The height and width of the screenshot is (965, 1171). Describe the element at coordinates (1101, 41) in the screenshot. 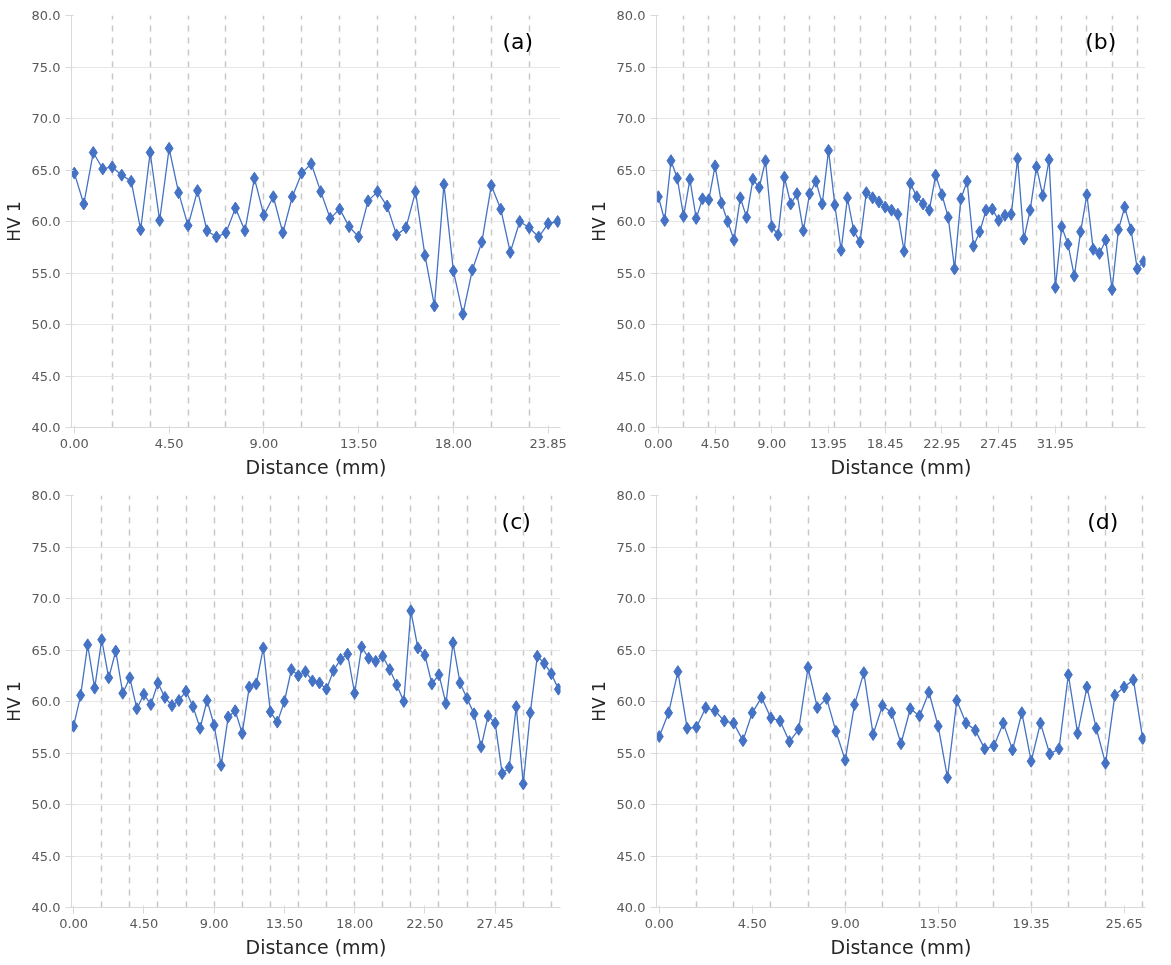

I see `text: (b)` at that location.